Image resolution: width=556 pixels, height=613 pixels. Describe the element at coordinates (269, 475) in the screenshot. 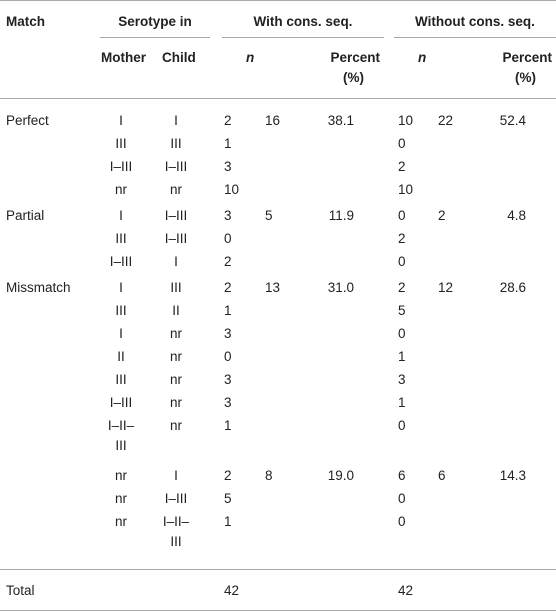

I see `cell-sub1: 8` at that location.